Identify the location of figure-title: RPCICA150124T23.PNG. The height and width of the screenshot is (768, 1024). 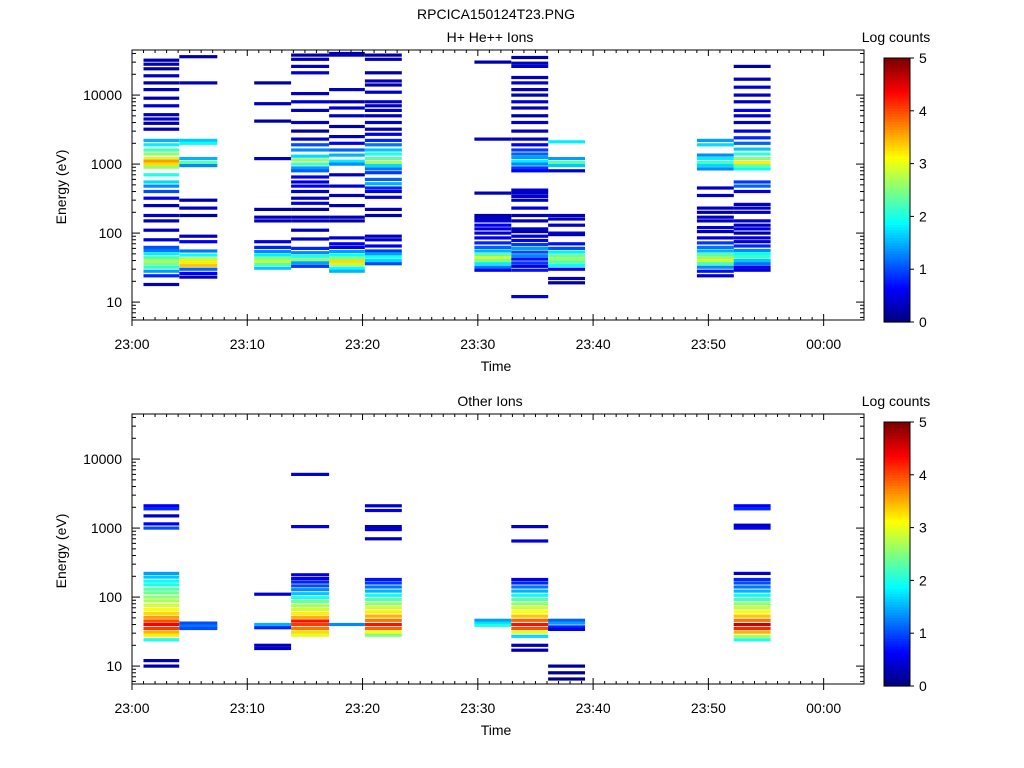
(496, 14).